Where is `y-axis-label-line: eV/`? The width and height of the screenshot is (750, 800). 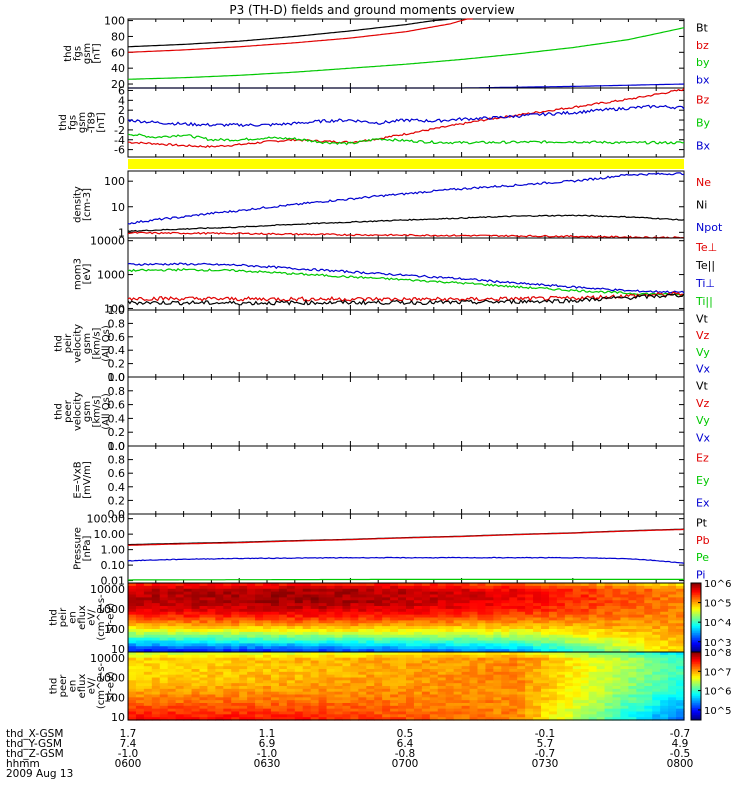 y-axis-label-line: eV/ is located at coordinates (92, 685).